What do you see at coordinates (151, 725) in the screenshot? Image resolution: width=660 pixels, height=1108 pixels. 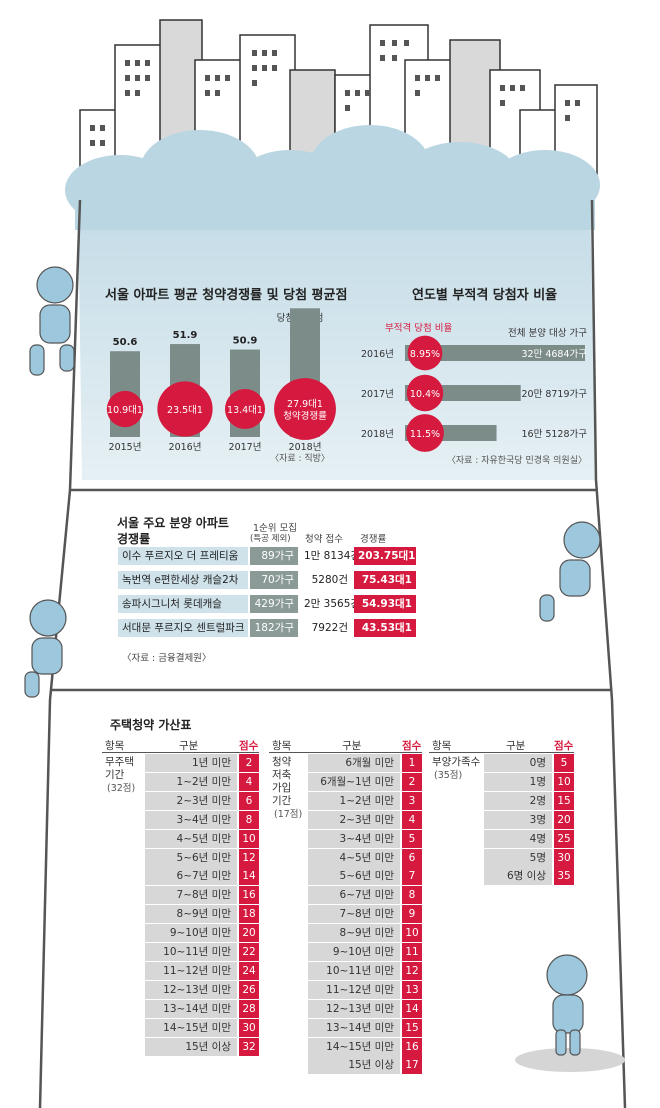 I see `table2-title: 주택청약 가산표` at bounding box center [151, 725].